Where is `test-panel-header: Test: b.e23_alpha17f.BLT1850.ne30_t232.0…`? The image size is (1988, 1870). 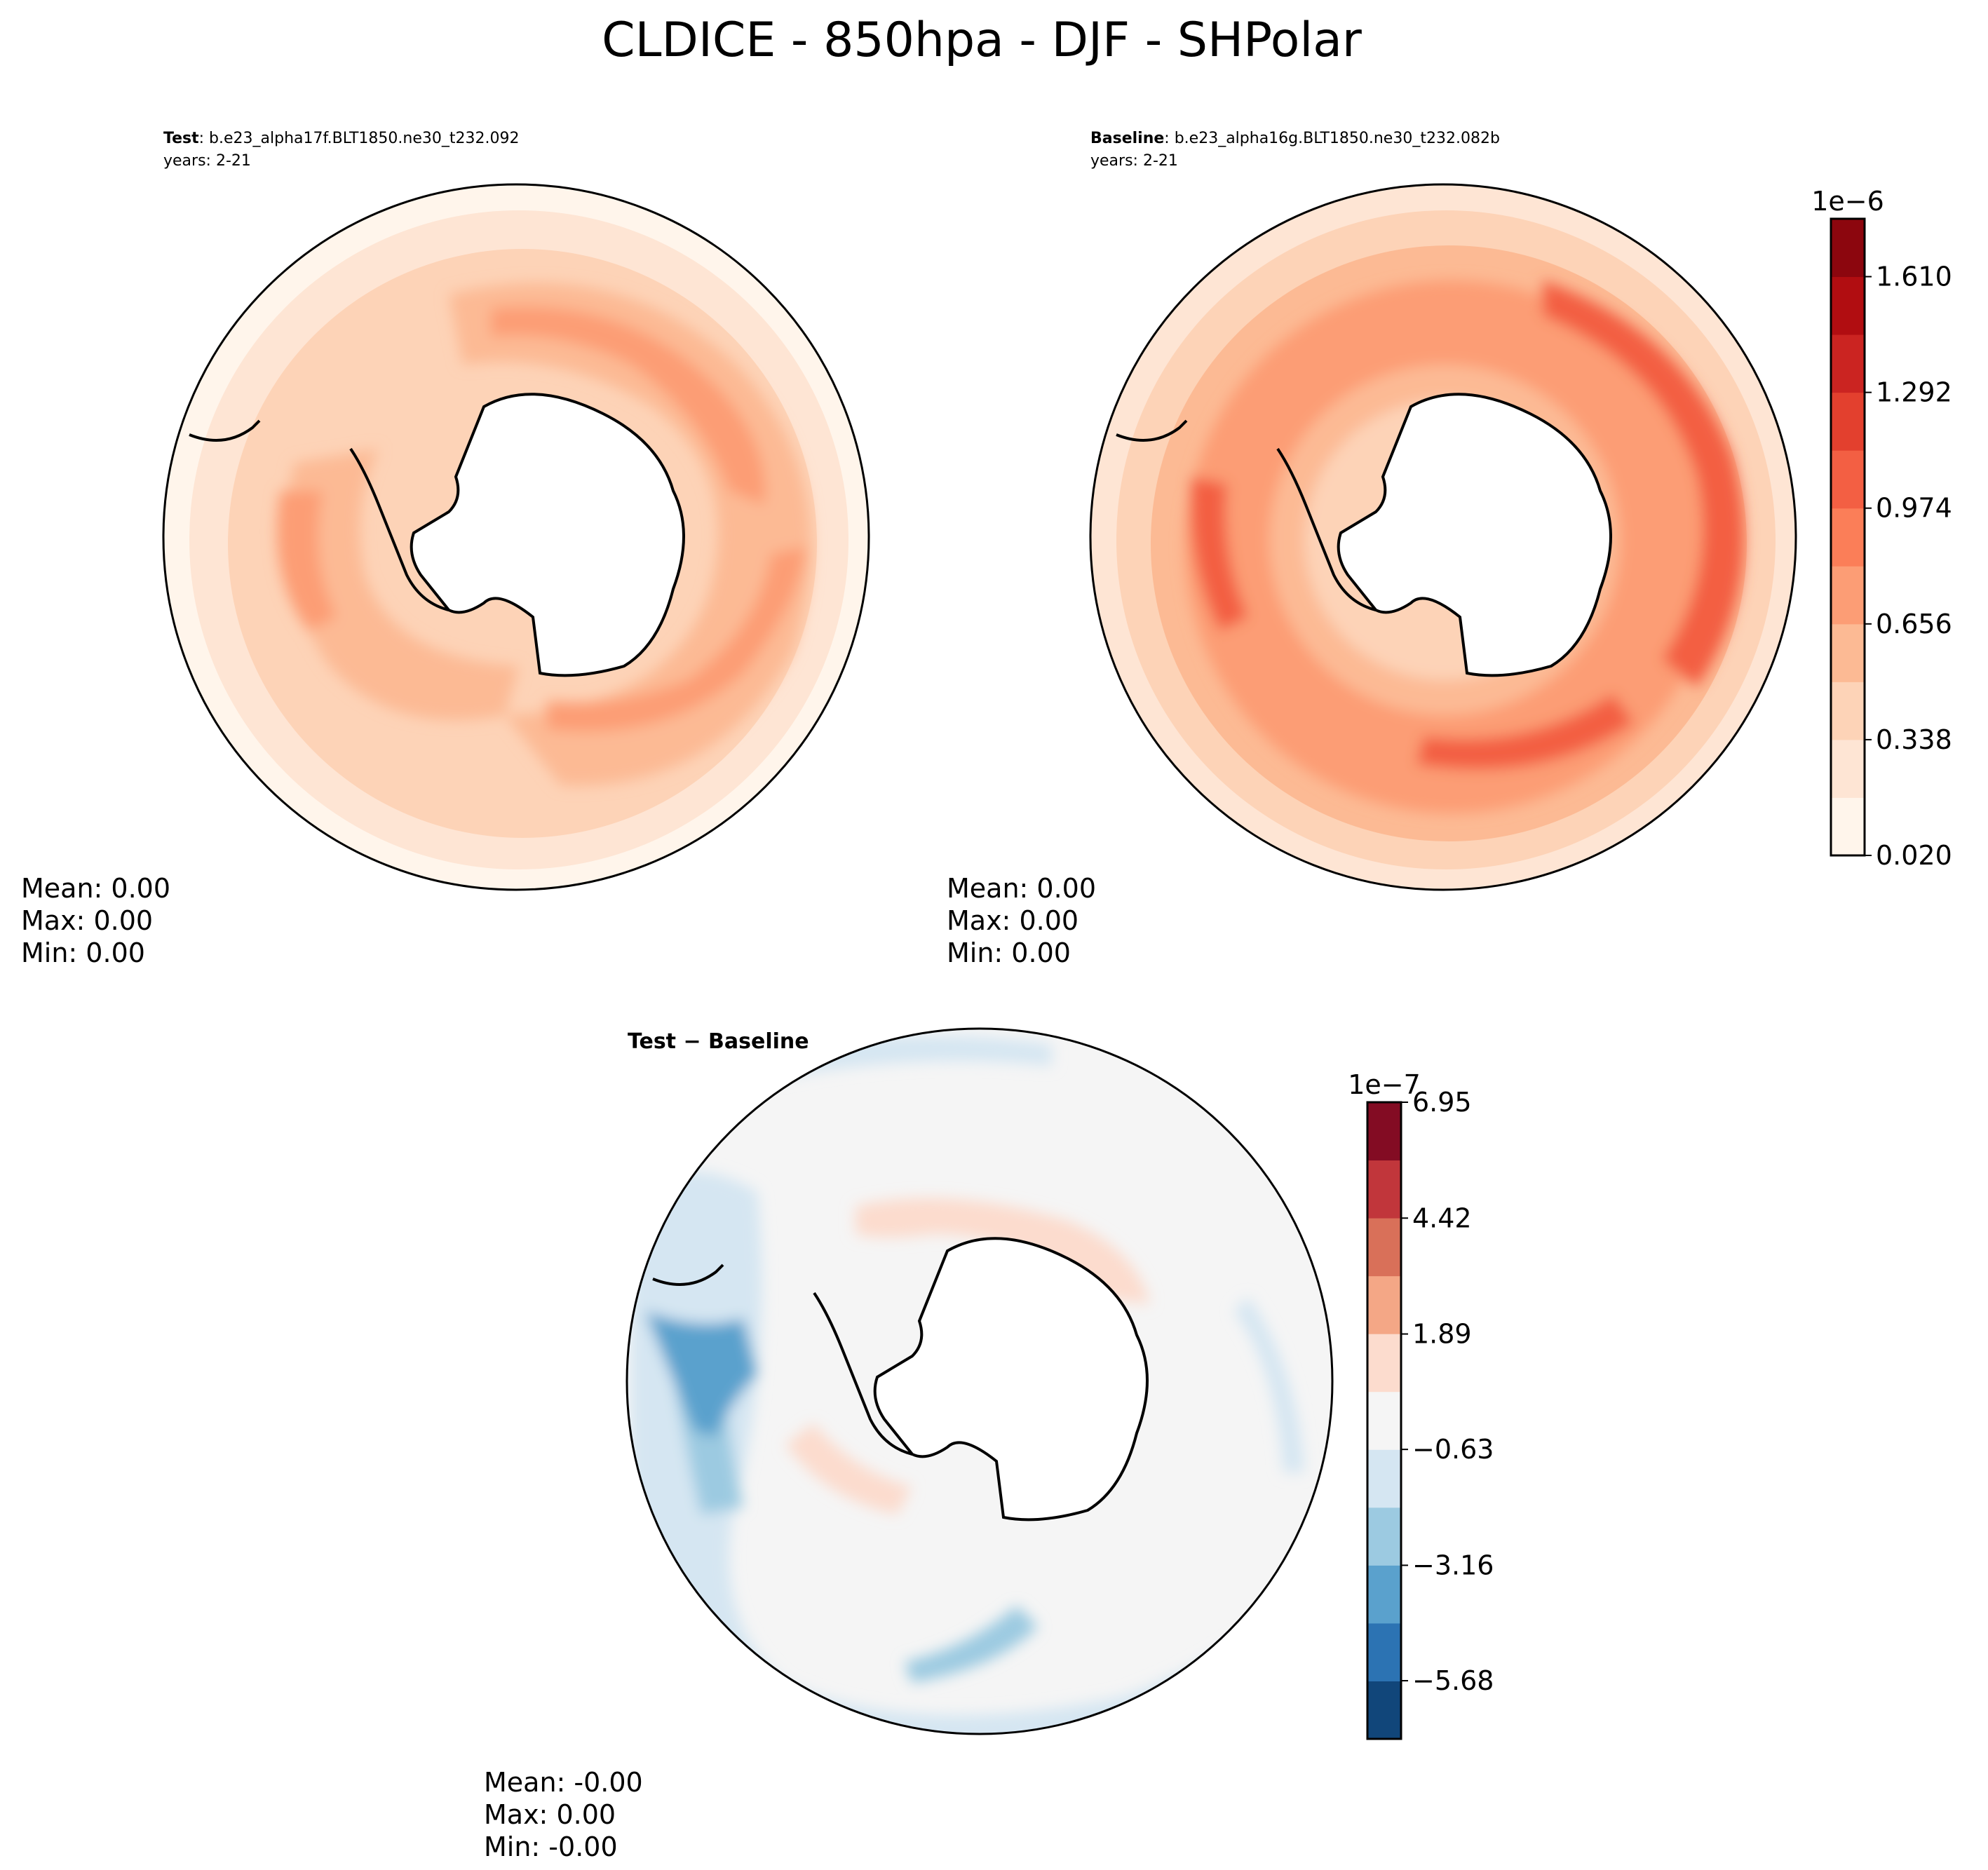 test-panel-header: Test: b.e23_alpha17f.BLT1850.ne30_t232.0… is located at coordinates (341, 138).